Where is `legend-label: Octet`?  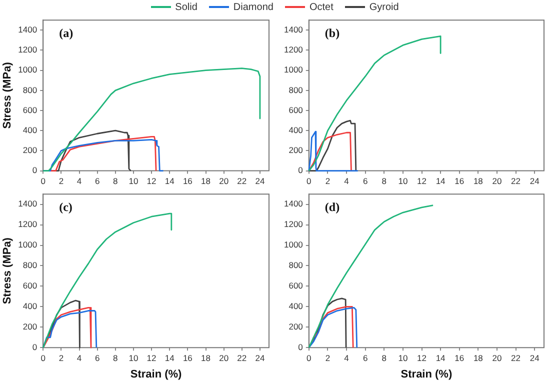 legend-label: Octet is located at coordinates (321, 7).